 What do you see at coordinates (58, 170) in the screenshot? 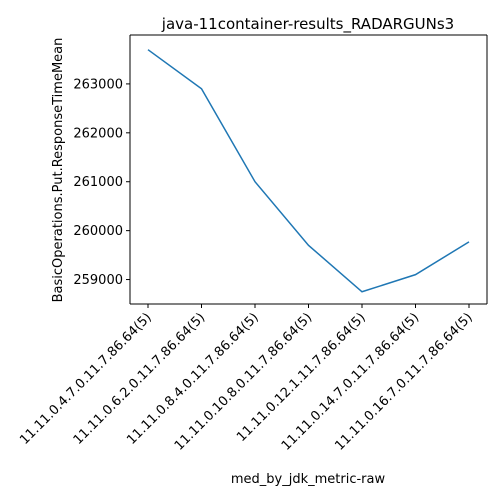
I see `y-axis-label: BasicOperations.Put.ResponseTimeMean` at bounding box center [58, 170].